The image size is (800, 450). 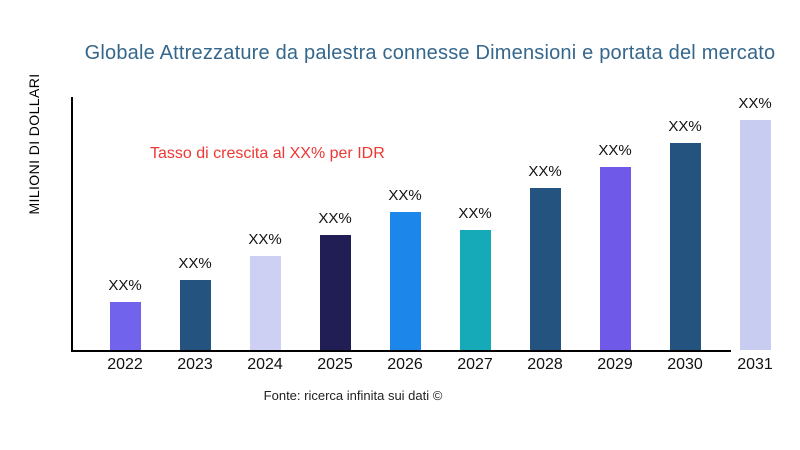 I want to click on bar-2023, so click(x=195, y=315).